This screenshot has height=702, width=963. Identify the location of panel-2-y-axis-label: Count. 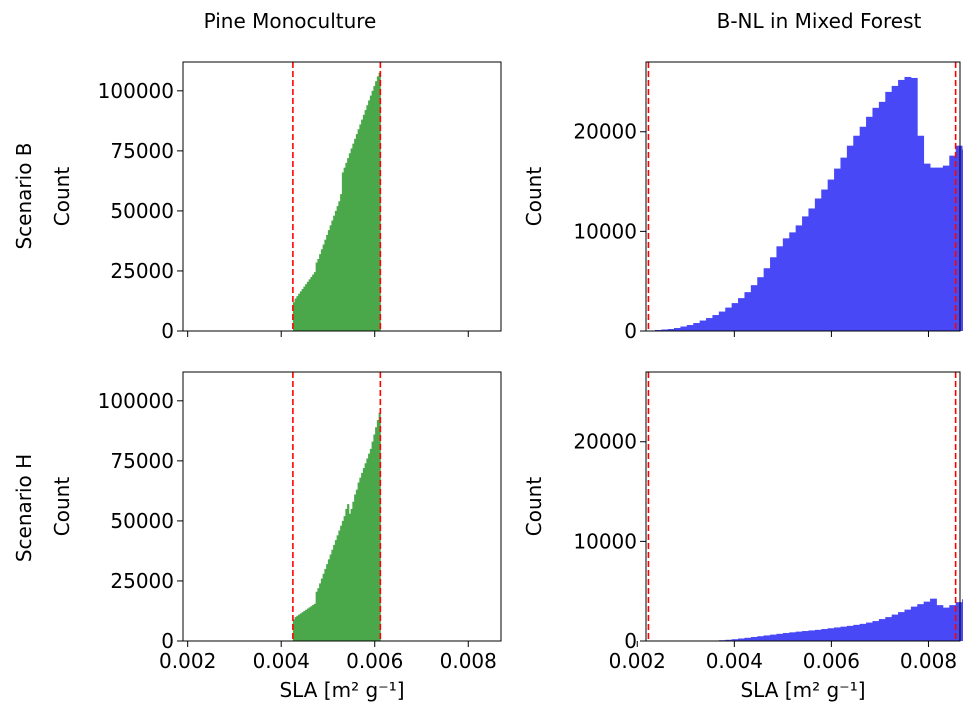
(62, 507).